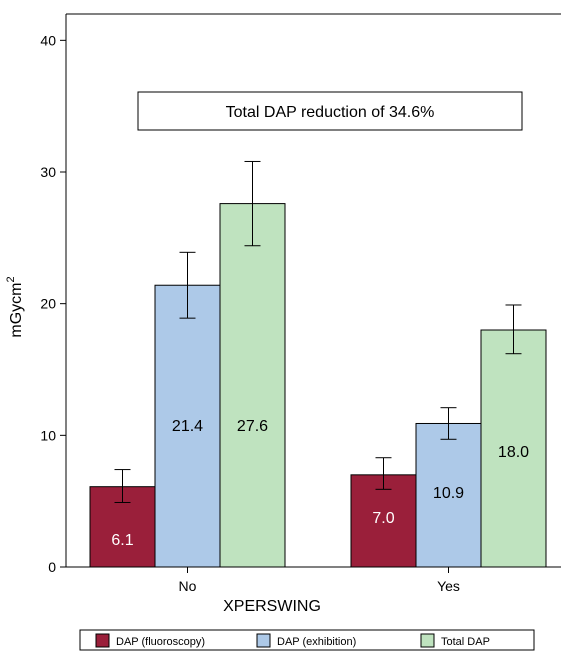  I want to click on bar-value-label: 7.0, so click(383, 518).